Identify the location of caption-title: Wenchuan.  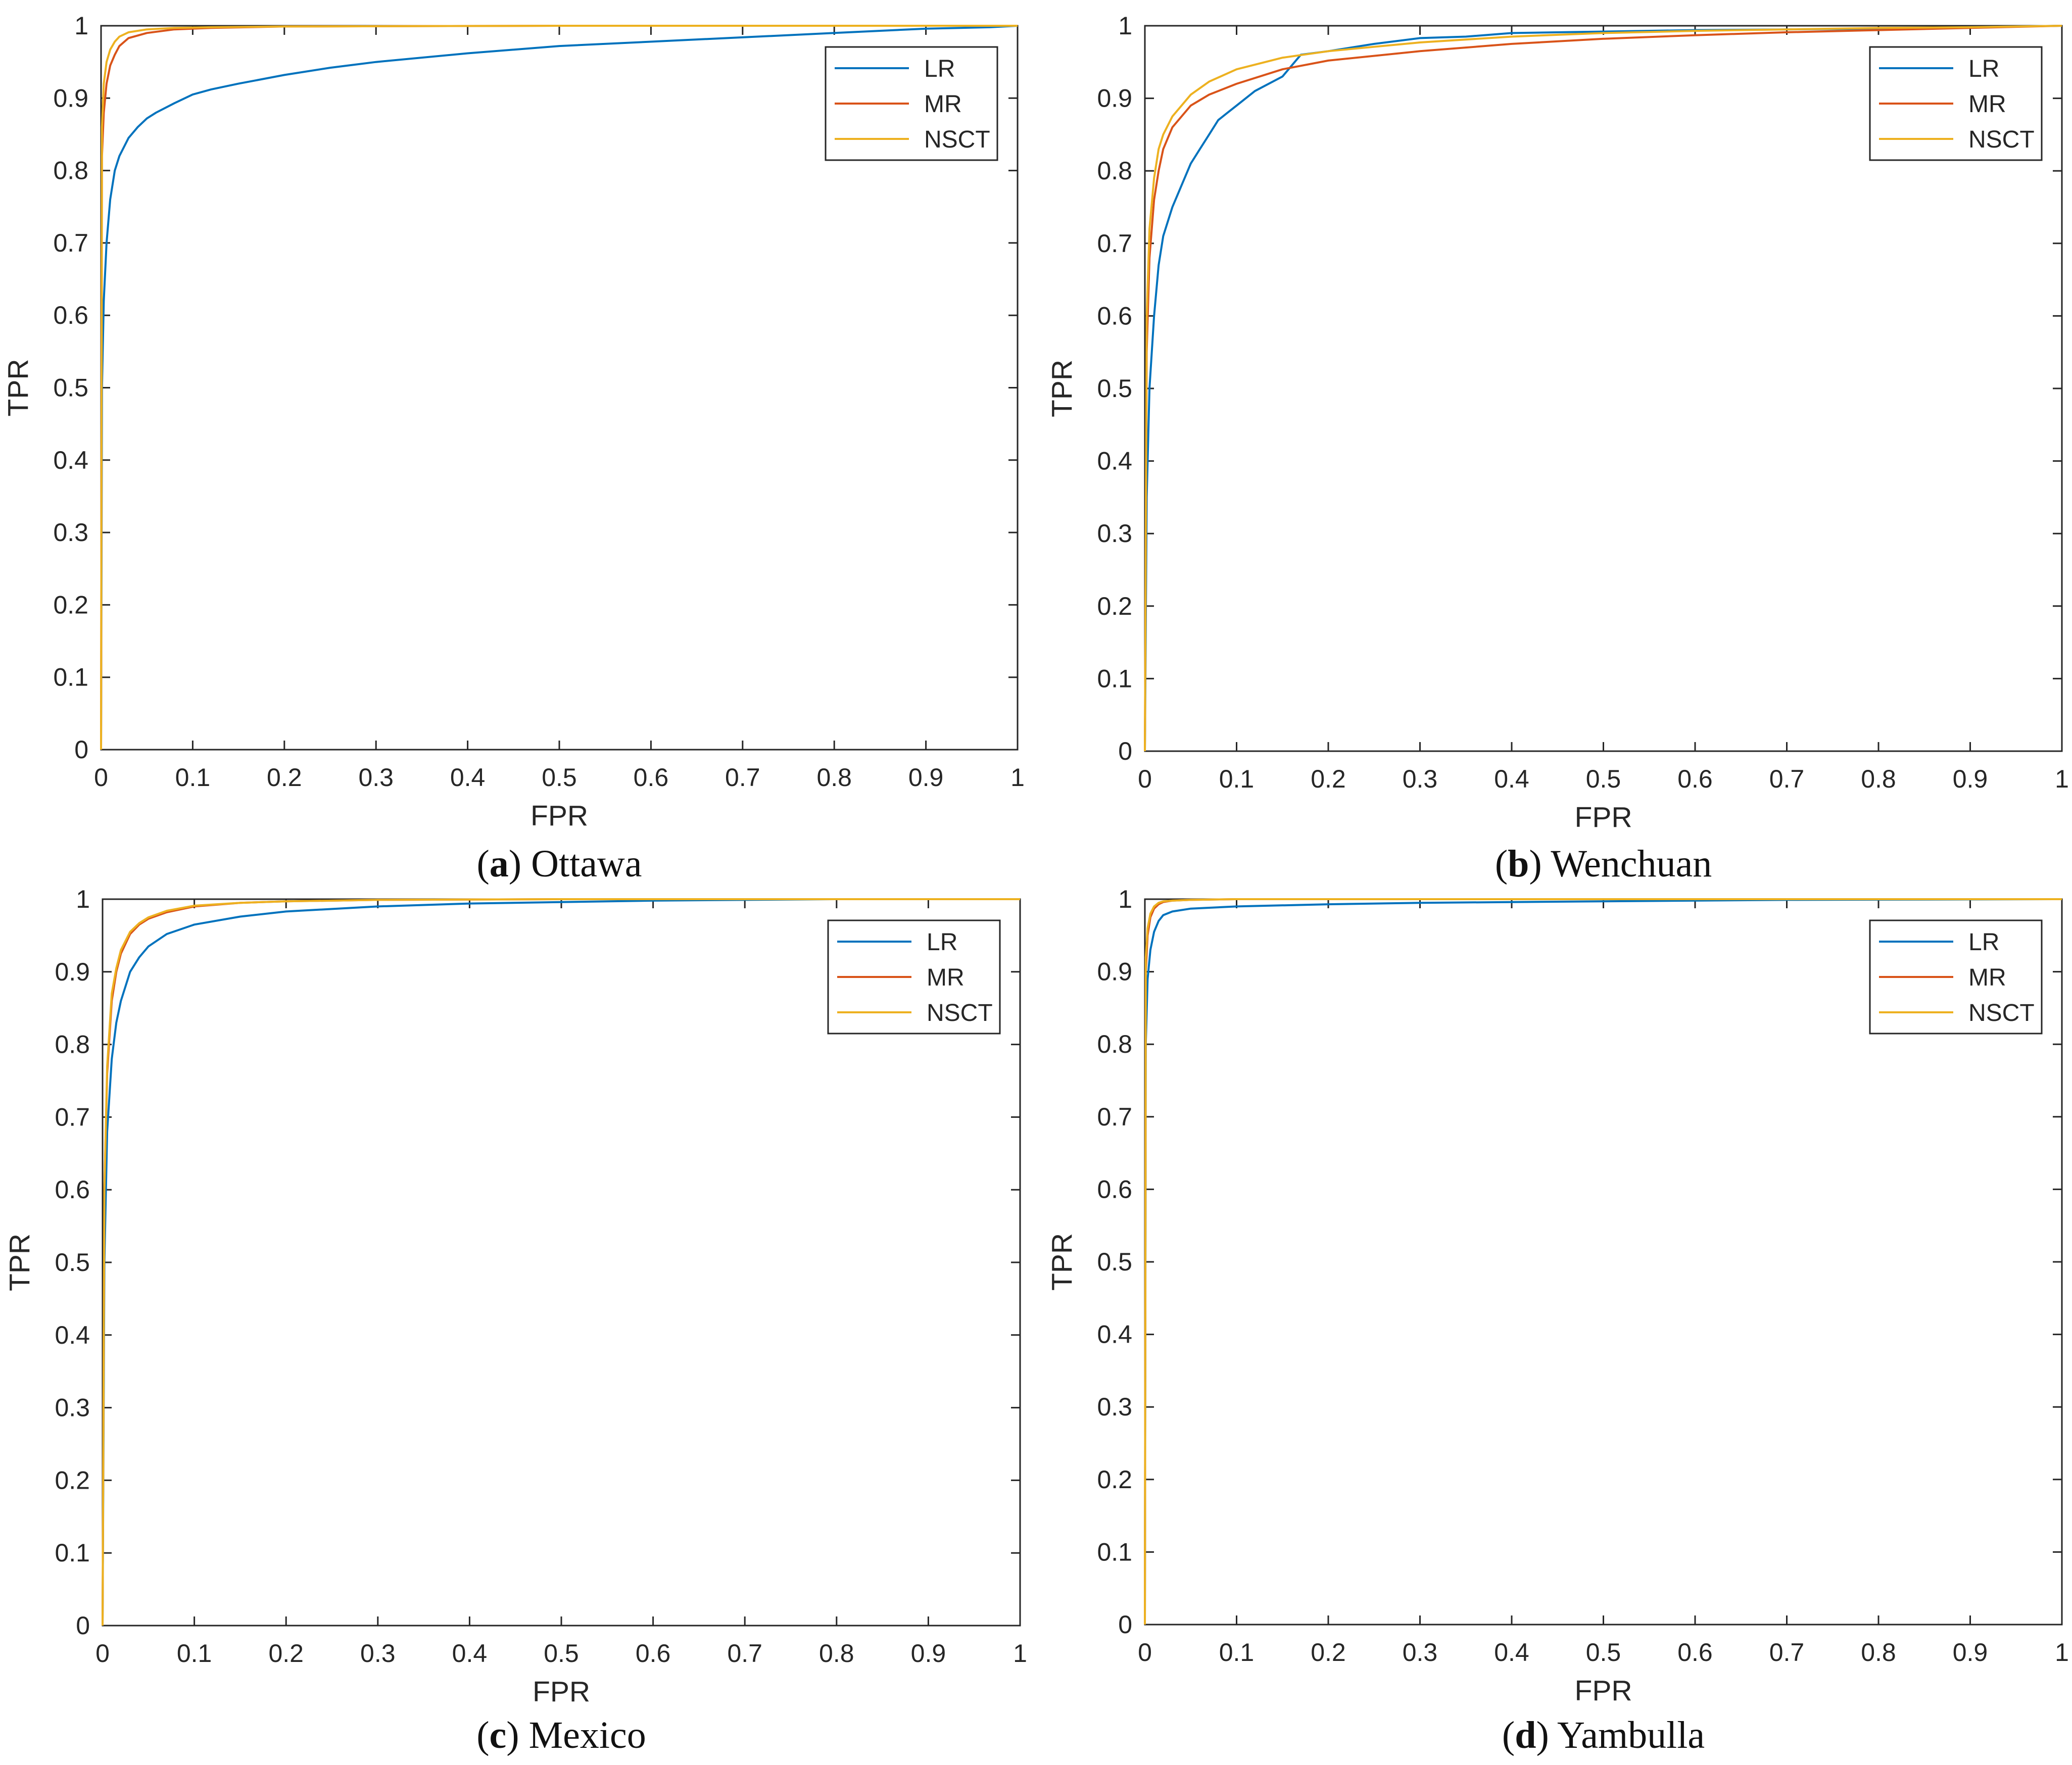
(1632, 864).